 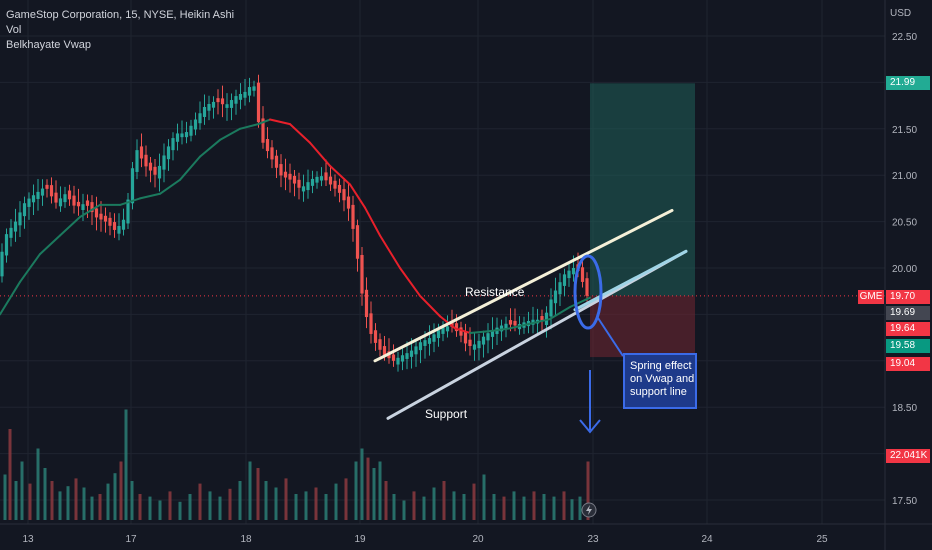 I want to click on price-tag: 19.58, so click(x=908, y=346).